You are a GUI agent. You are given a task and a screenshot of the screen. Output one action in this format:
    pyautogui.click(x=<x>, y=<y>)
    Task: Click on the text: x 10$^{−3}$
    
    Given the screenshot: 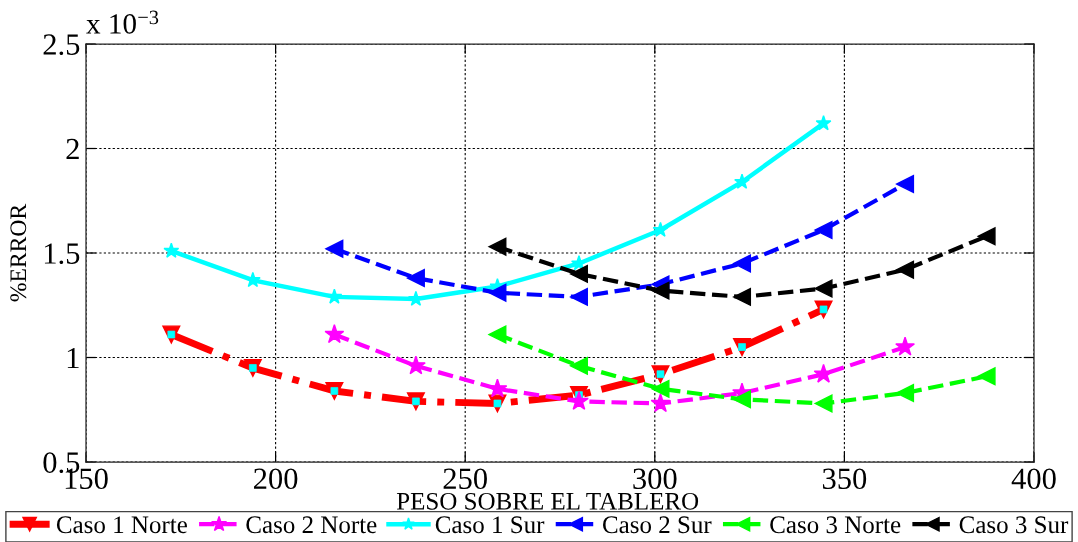 What is the action you would take?
    pyautogui.click(x=122, y=22)
    